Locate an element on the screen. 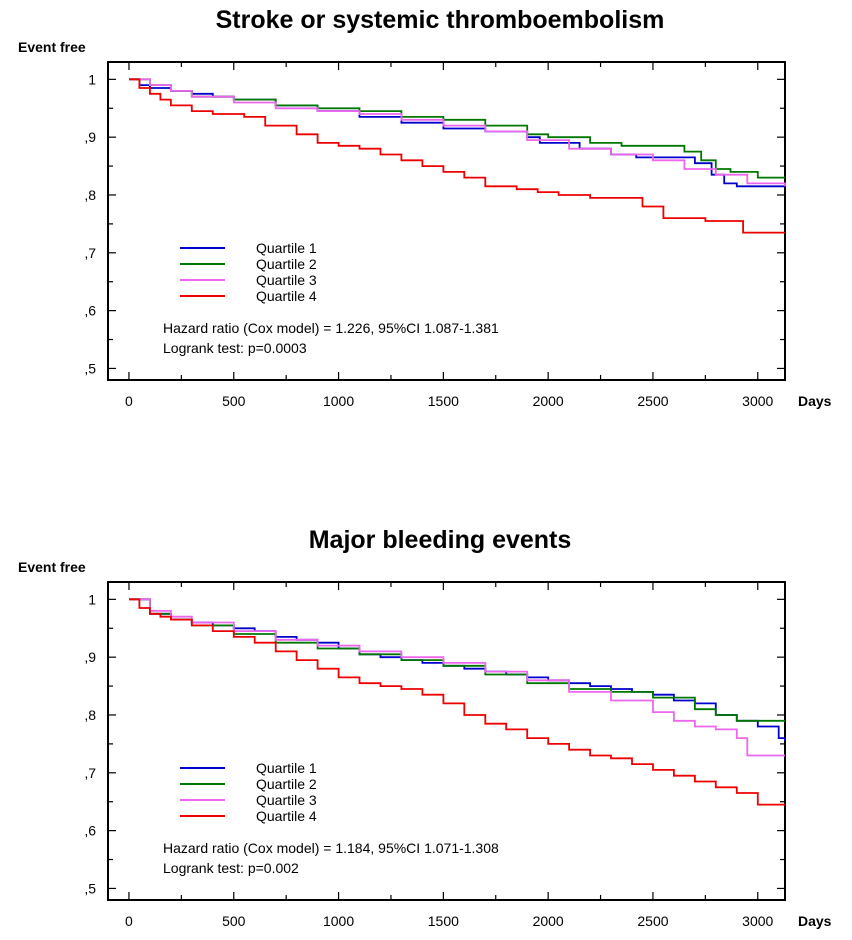 The height and width of the screenshot is (940, 852). chart-title: Stroke or systemic thromboembolism is located at coordinates (440, 20).